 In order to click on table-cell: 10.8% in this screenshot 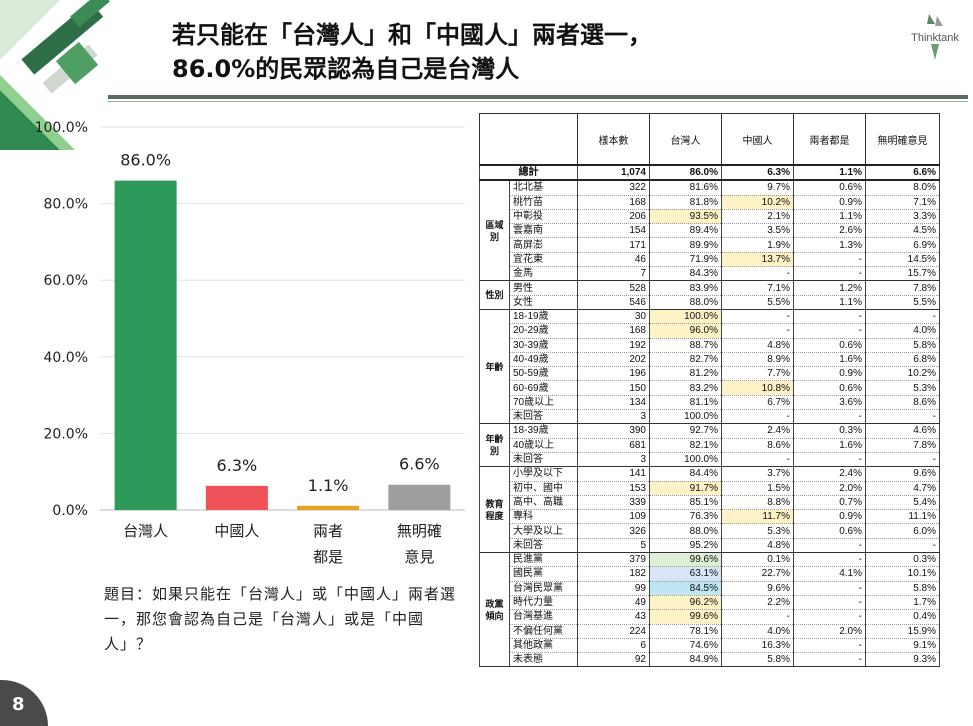, I will do `click(757, 388)`.